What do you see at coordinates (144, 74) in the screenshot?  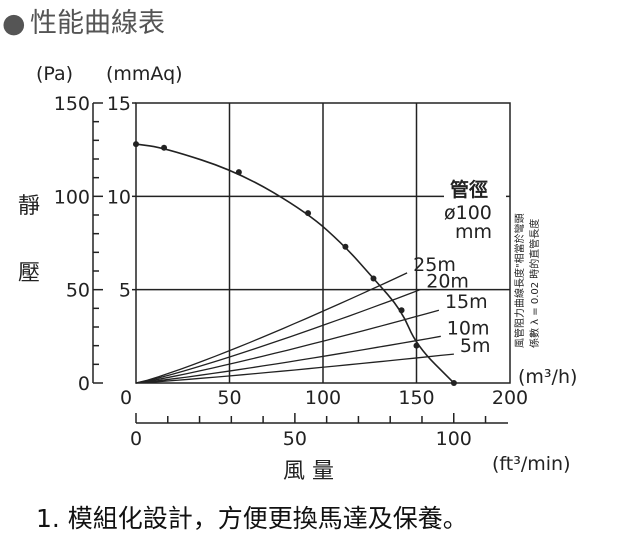 I see `y-unit-right: (mmAq)` at bounding box center [144, 74].